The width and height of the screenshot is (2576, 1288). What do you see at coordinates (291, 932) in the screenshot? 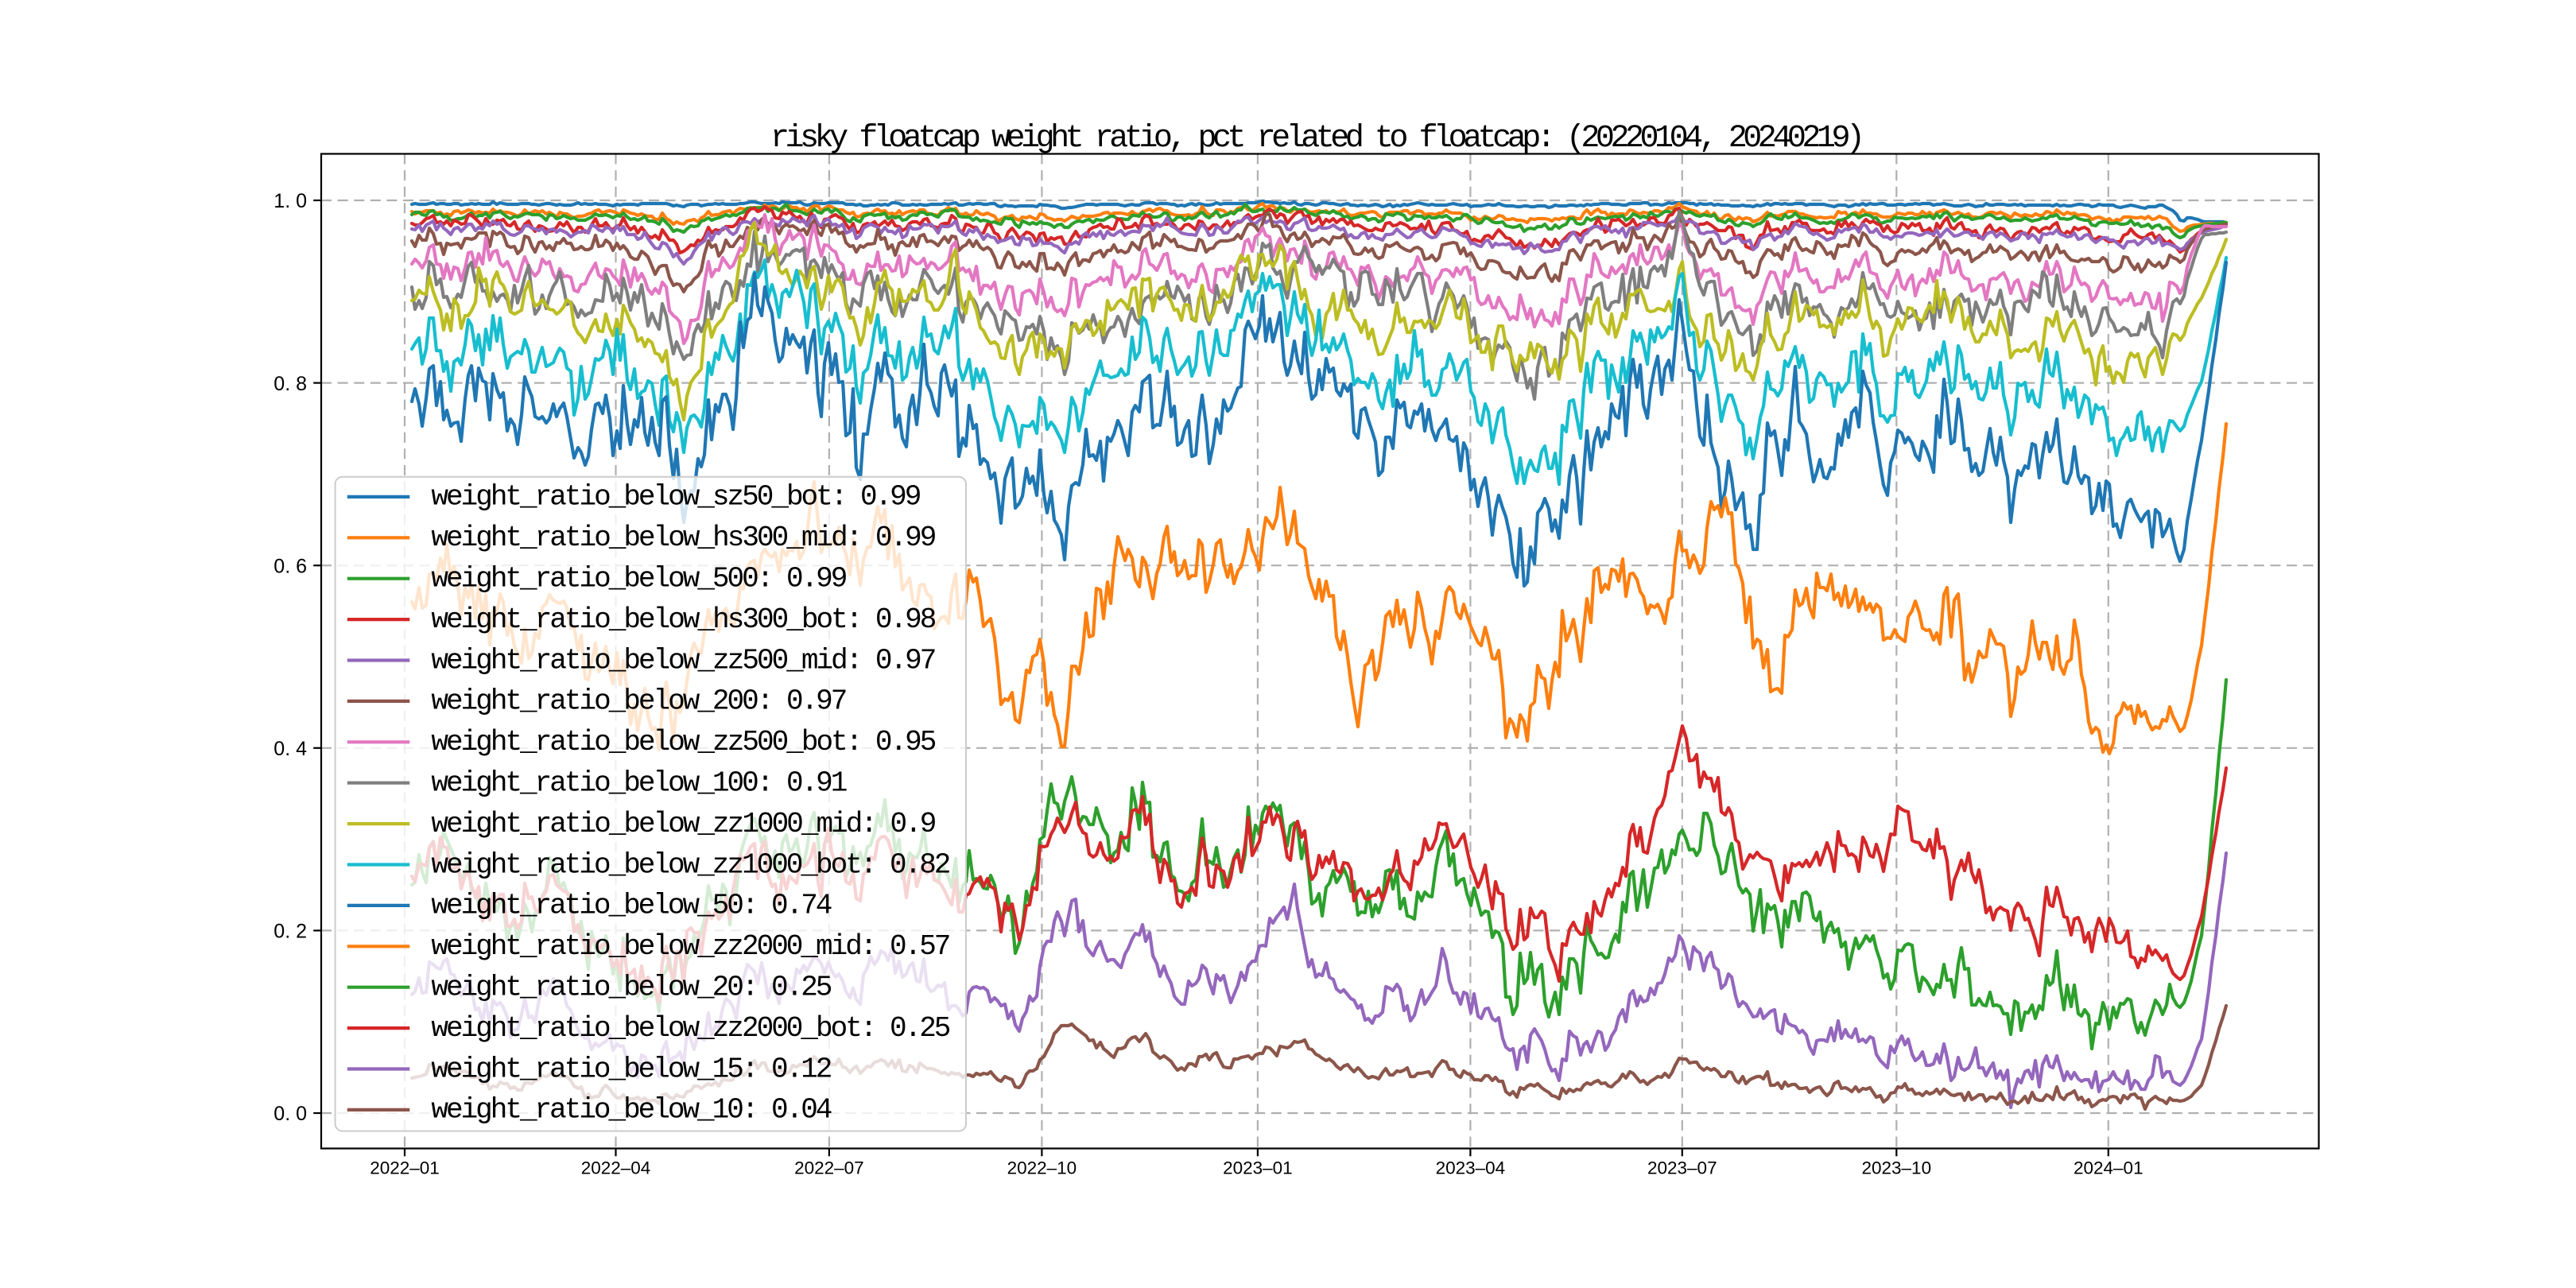
I see `svg-text: 0. 2` at bounding box center [291, 932].